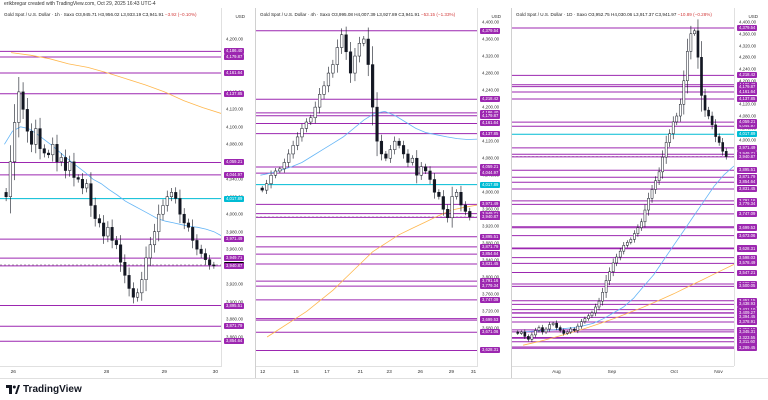 The image size is (768, 400). What do you see at coordinates (44, 389) in the screenshot?
I see `tradingview-logo: TradingView` at bounding box center [44, 389].